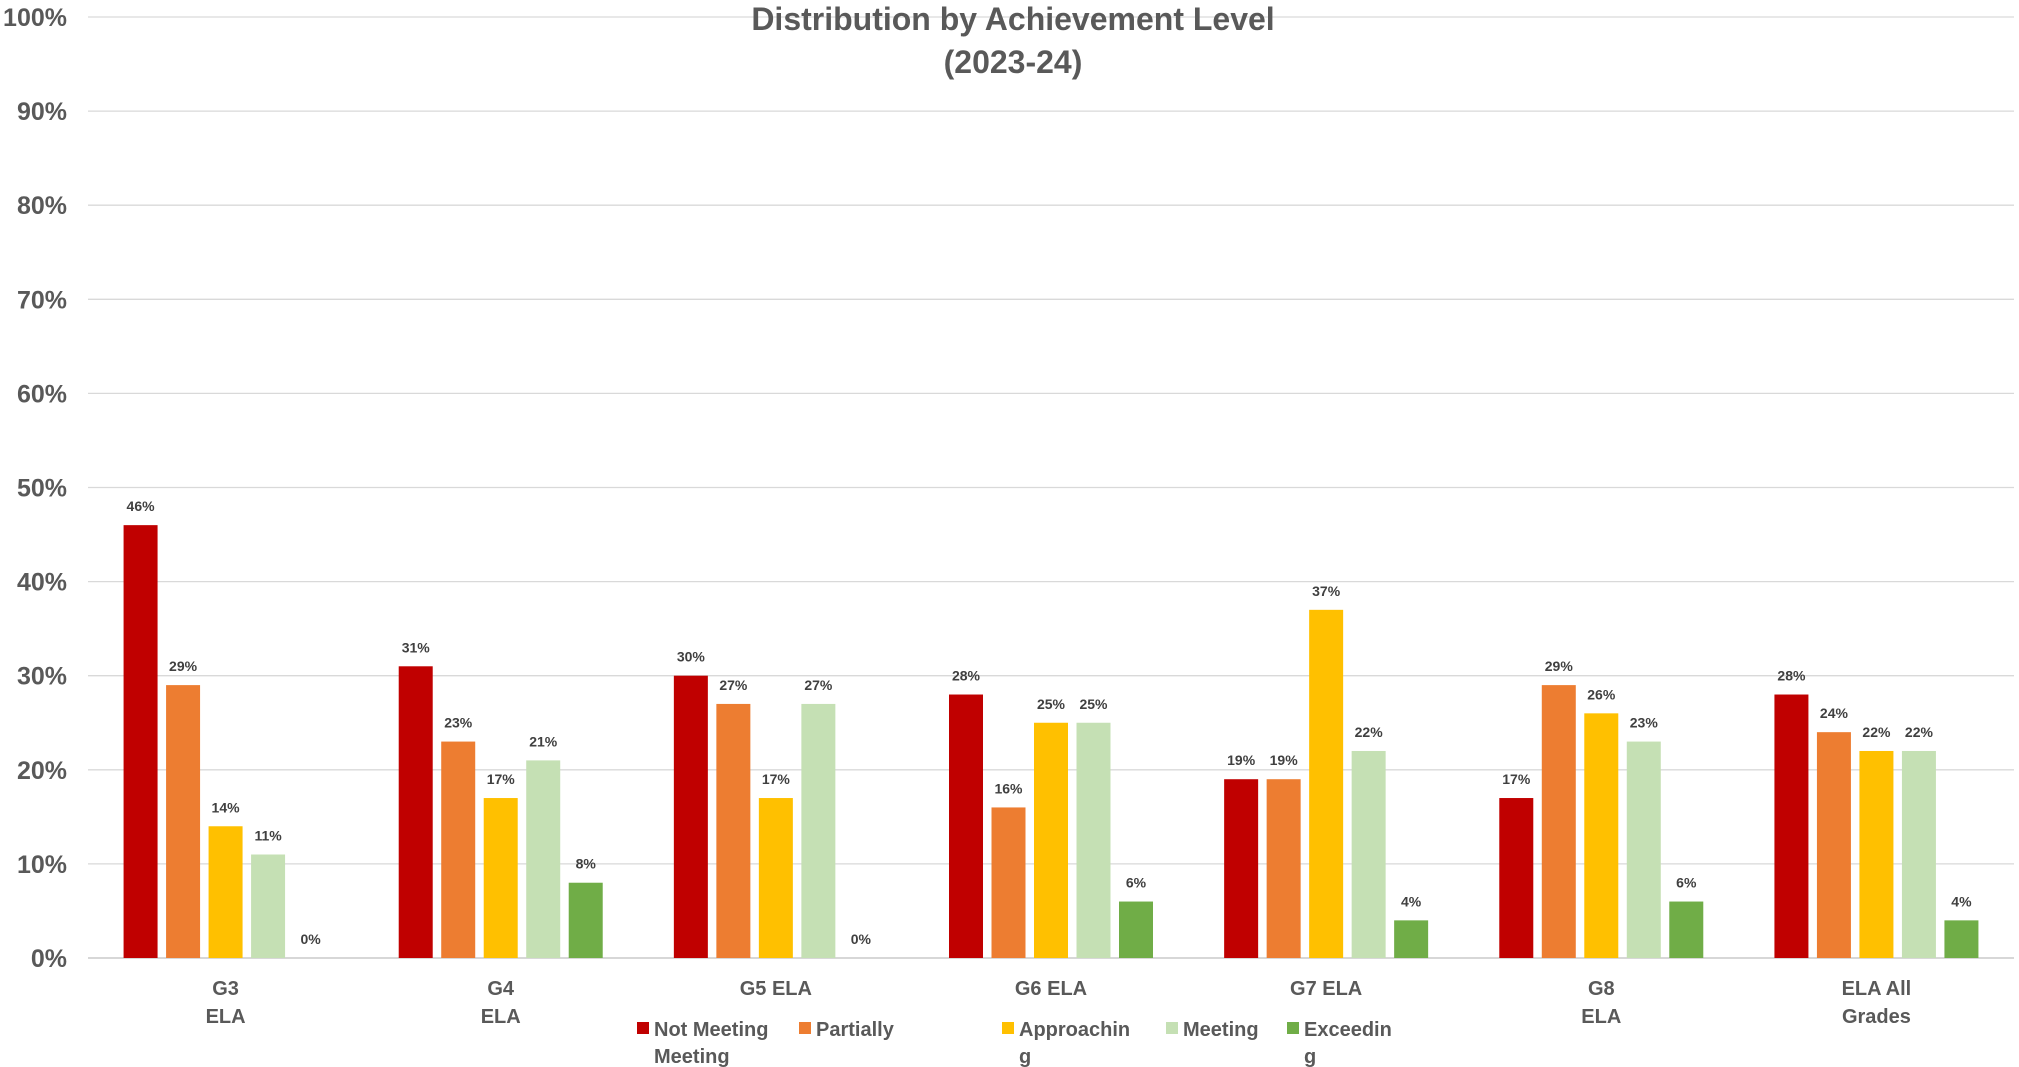 The height and width of the screenshot is (1067, 2019). Describe the element at coordinates (1348, 1030) in the screenshot. I see `legend-label: Exceedin` at that location.